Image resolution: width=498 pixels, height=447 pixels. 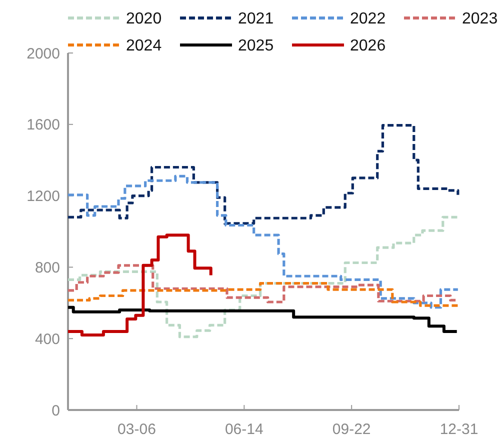 I want to click on y-tick-label: 2000, so click(x=43, y=53).